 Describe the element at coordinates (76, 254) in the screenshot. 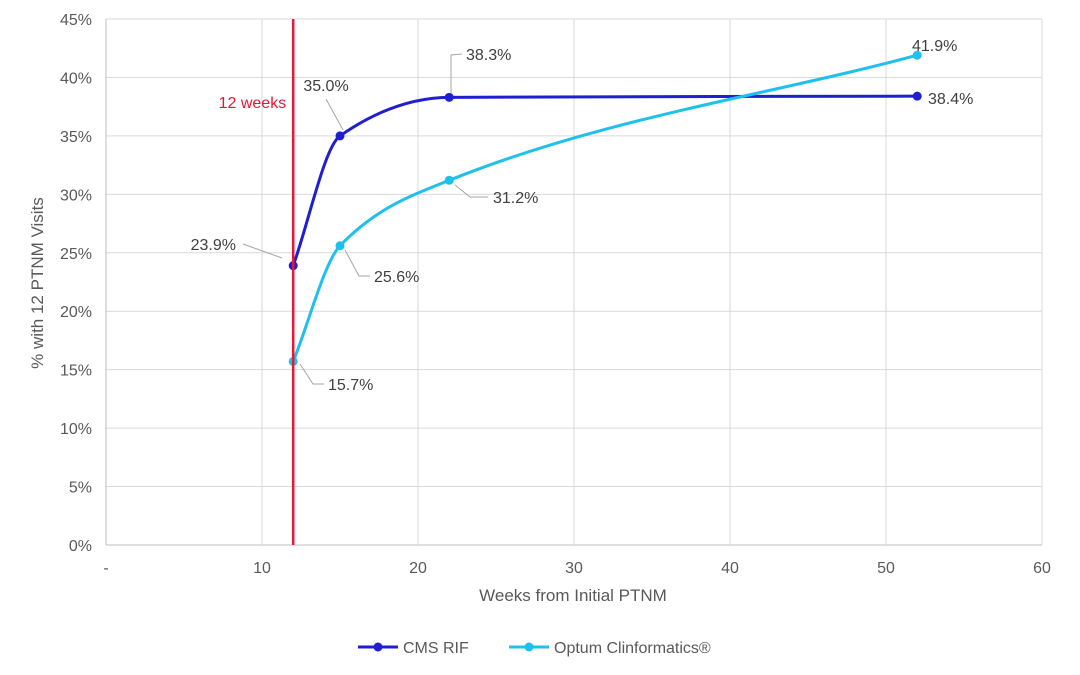

I see `y-tick-label: 25%` at that location.